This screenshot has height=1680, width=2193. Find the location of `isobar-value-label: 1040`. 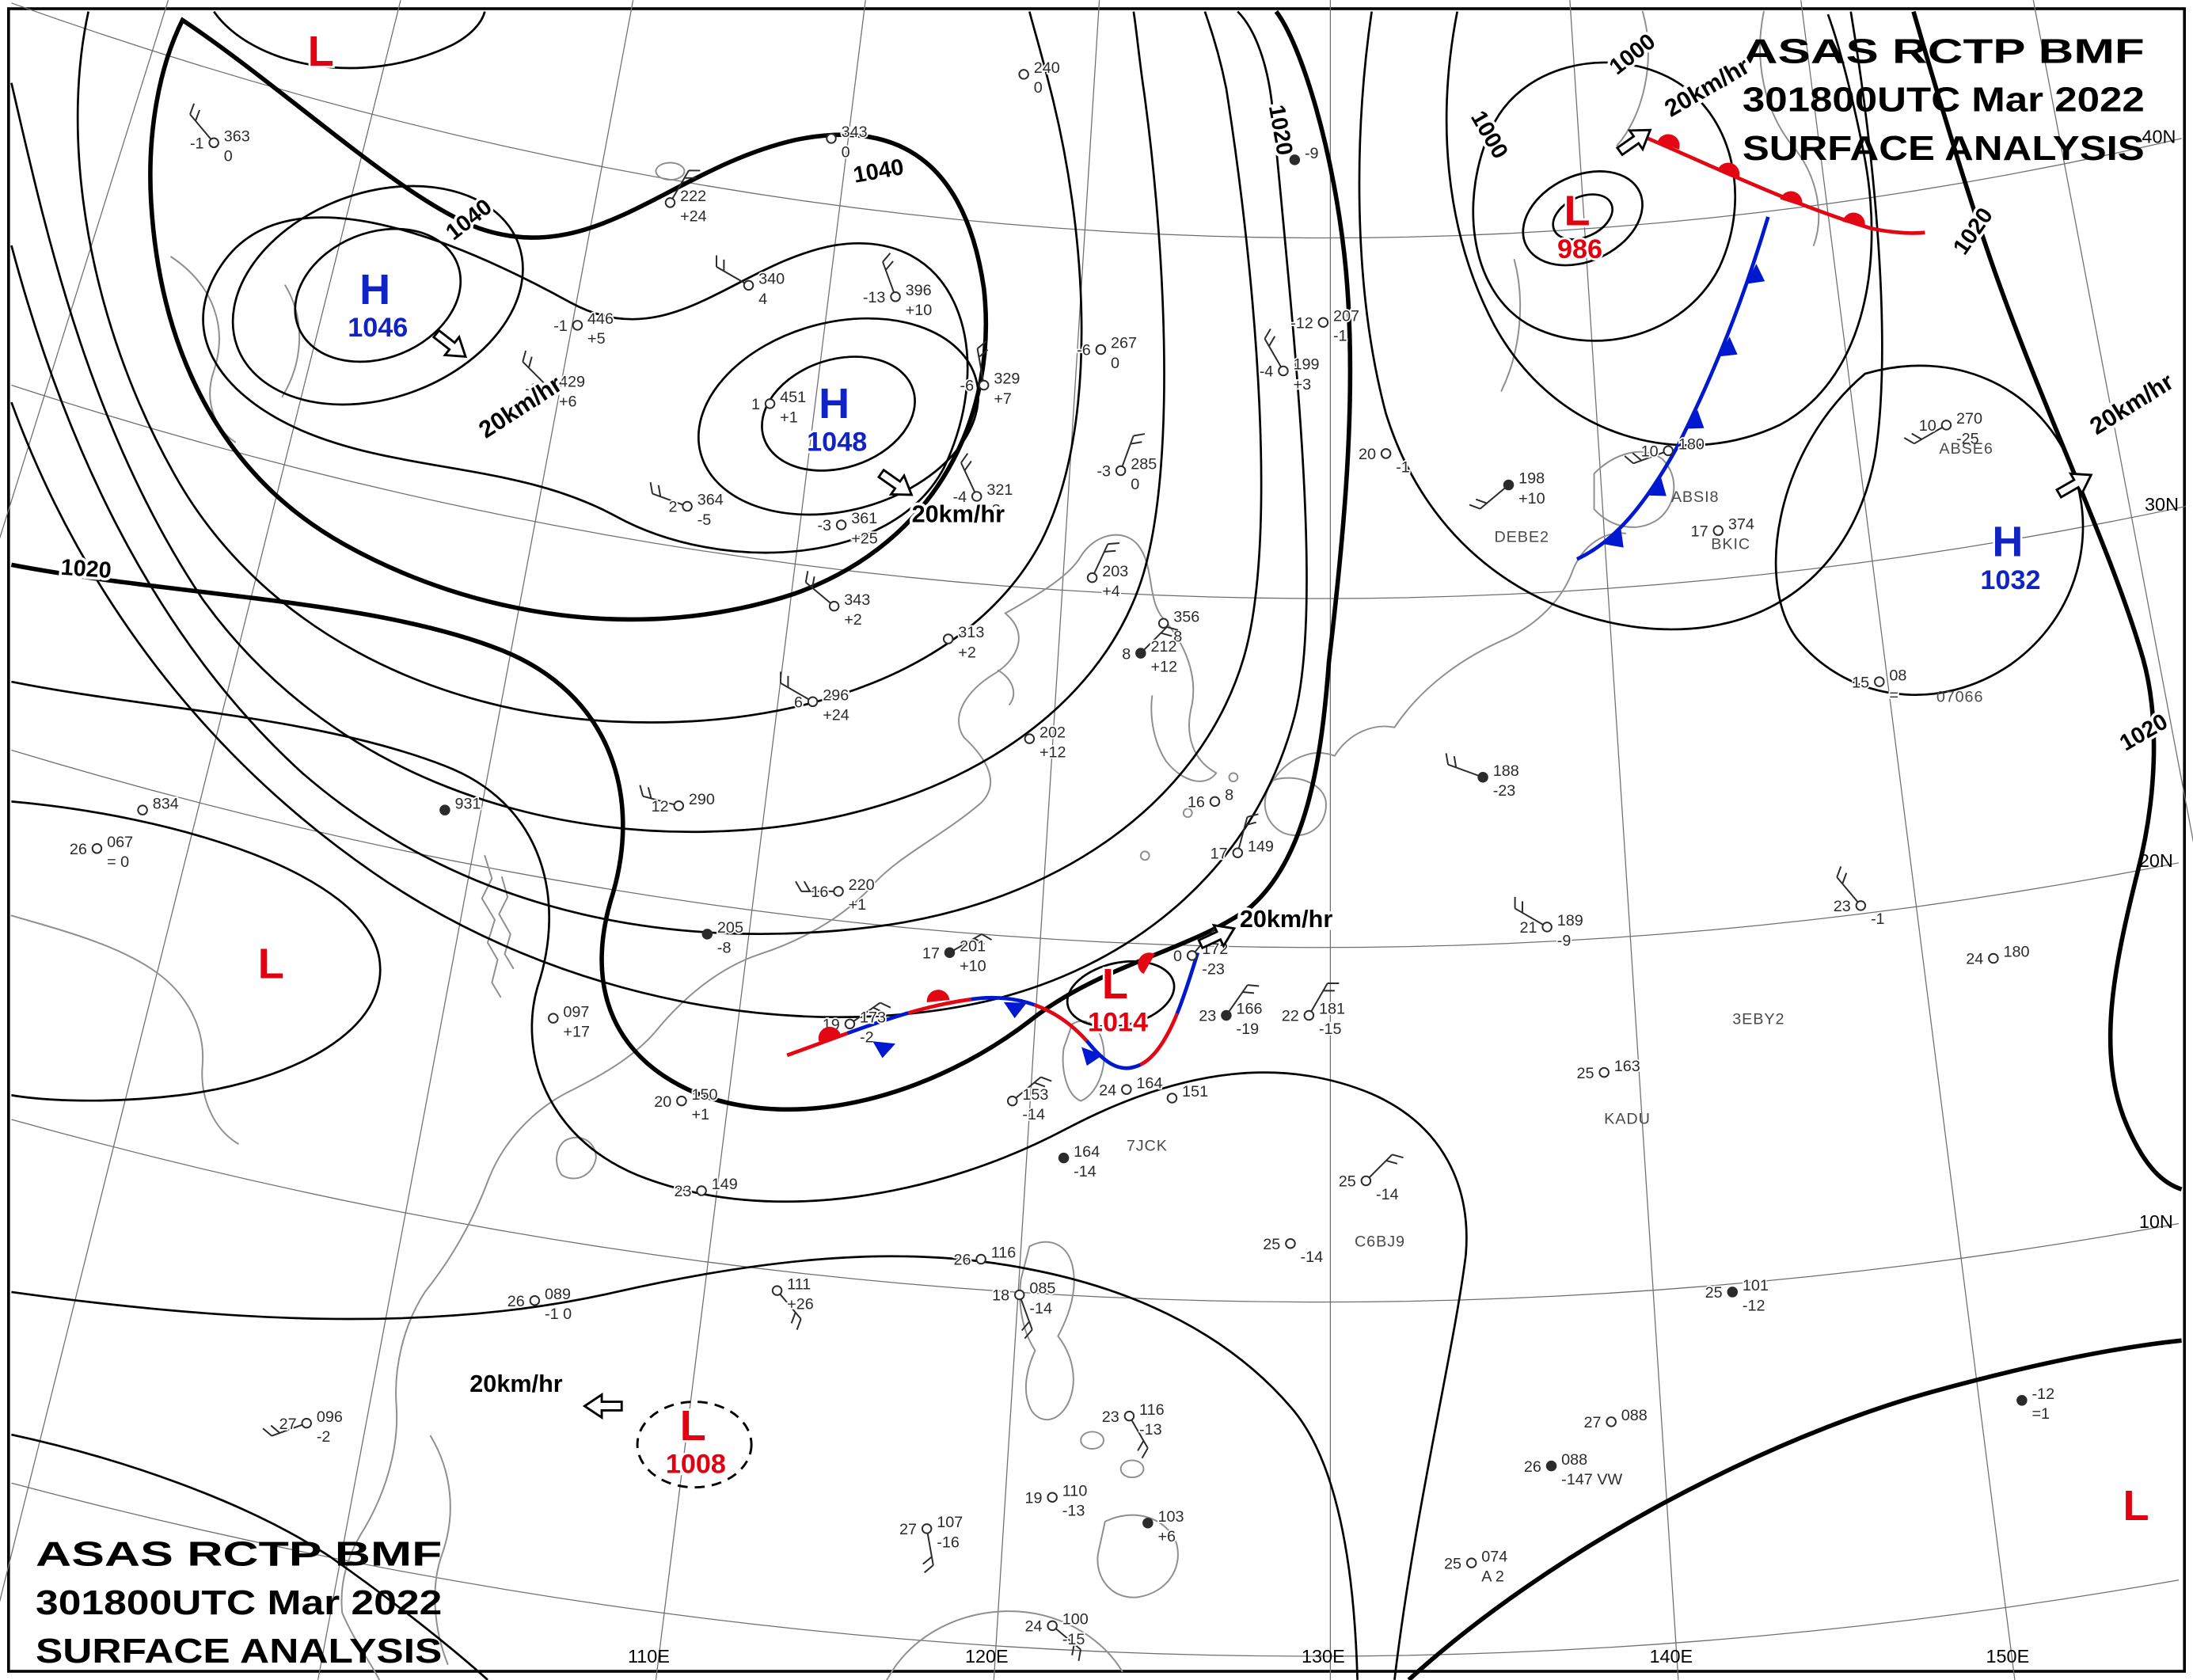

isobar-value-label: 1040 is located at coordinates (468, 219).